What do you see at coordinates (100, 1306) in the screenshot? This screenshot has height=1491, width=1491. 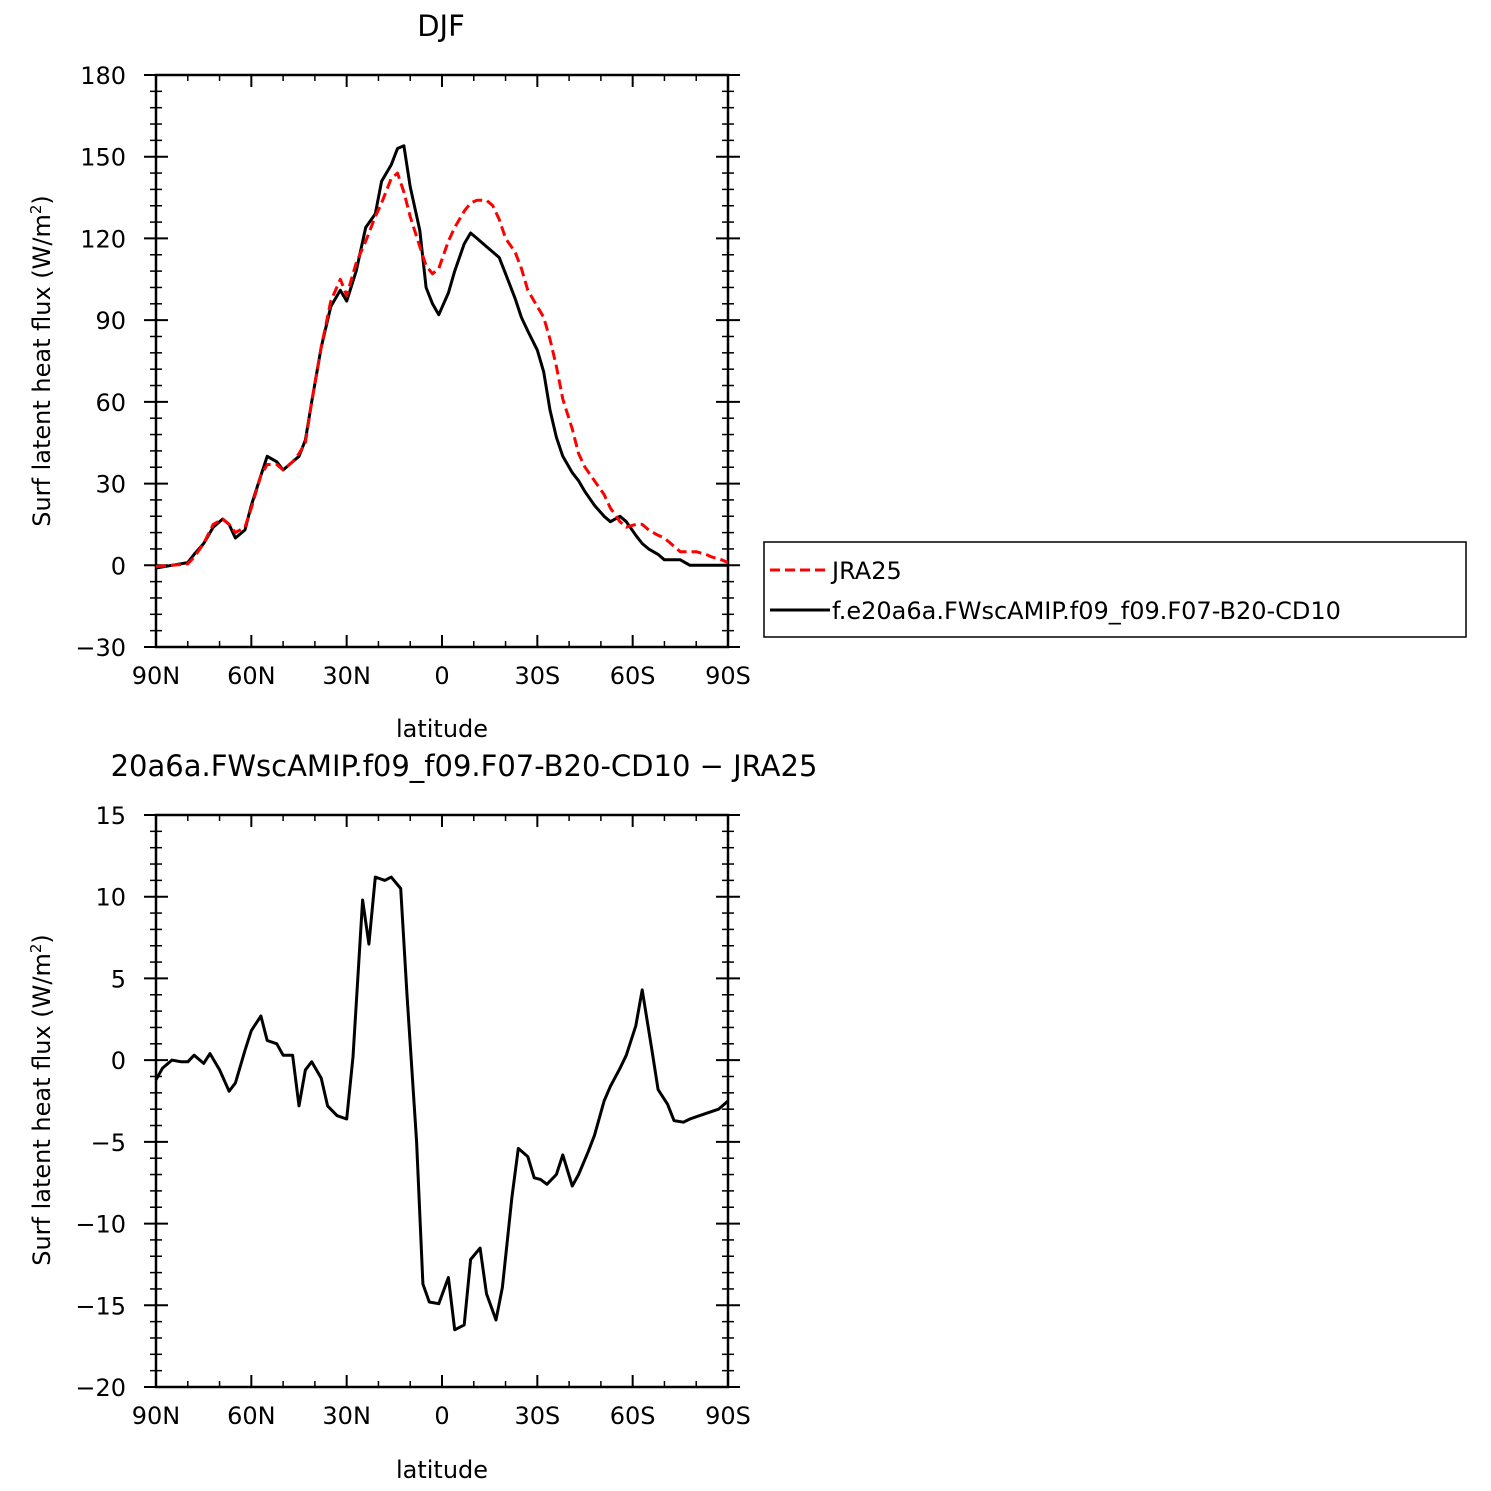 I see `y-tick-label: −15` at bounding box center [100, 1306].